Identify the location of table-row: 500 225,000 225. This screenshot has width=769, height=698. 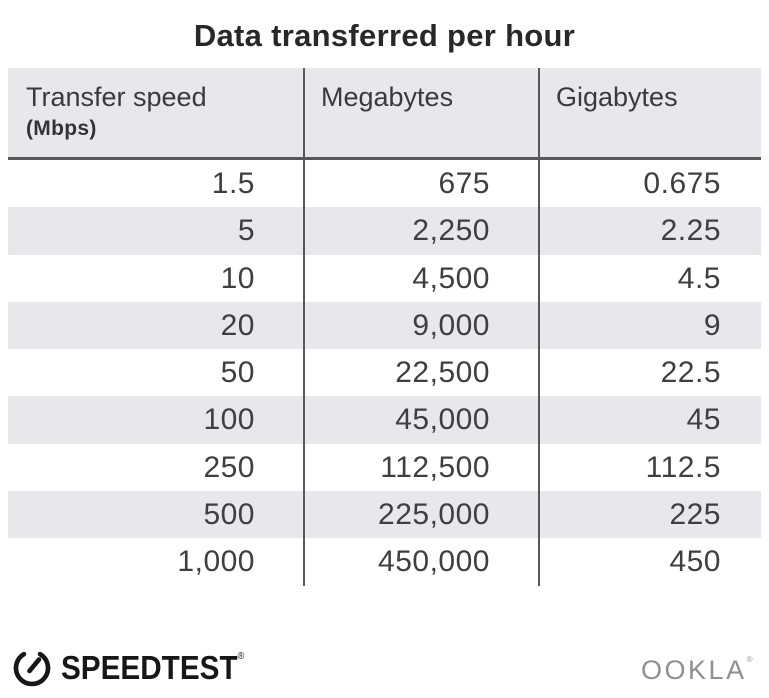
(384, 515).